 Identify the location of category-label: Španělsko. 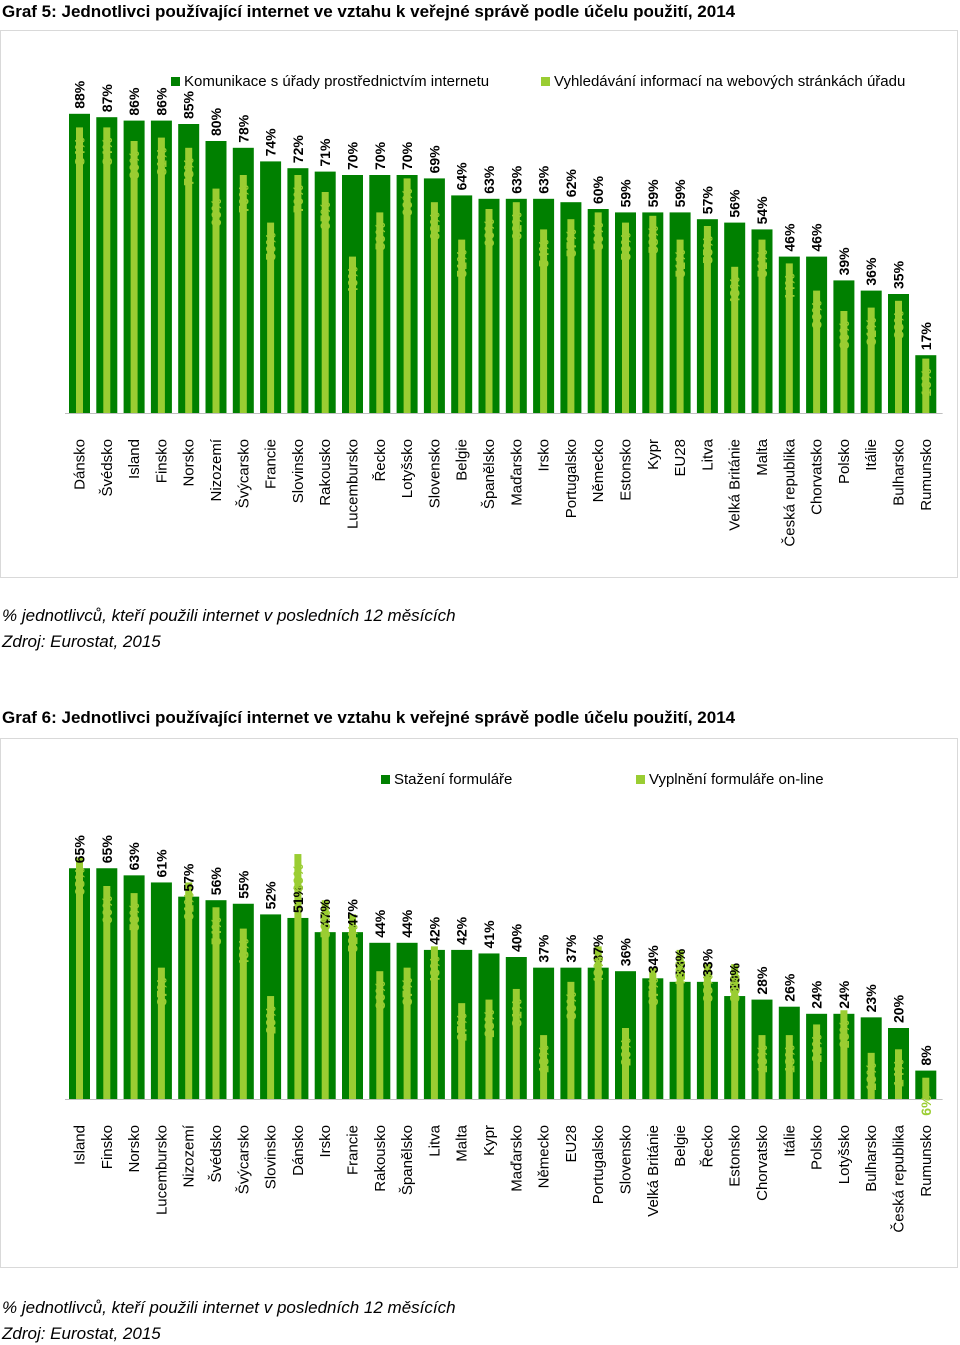
(407, 1160).